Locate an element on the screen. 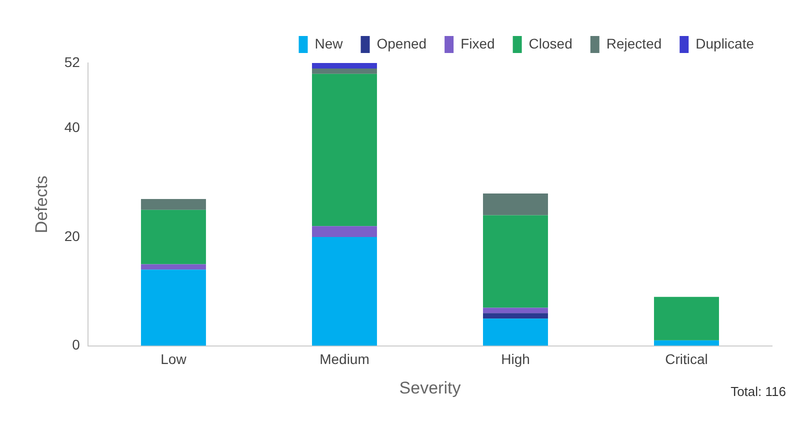  y-tick-label: 0 is located at coordinates (76, 344).